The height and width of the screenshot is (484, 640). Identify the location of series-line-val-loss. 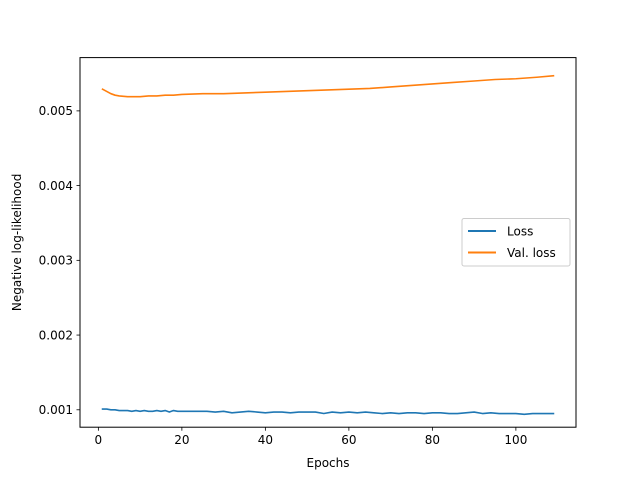
(328, 86).